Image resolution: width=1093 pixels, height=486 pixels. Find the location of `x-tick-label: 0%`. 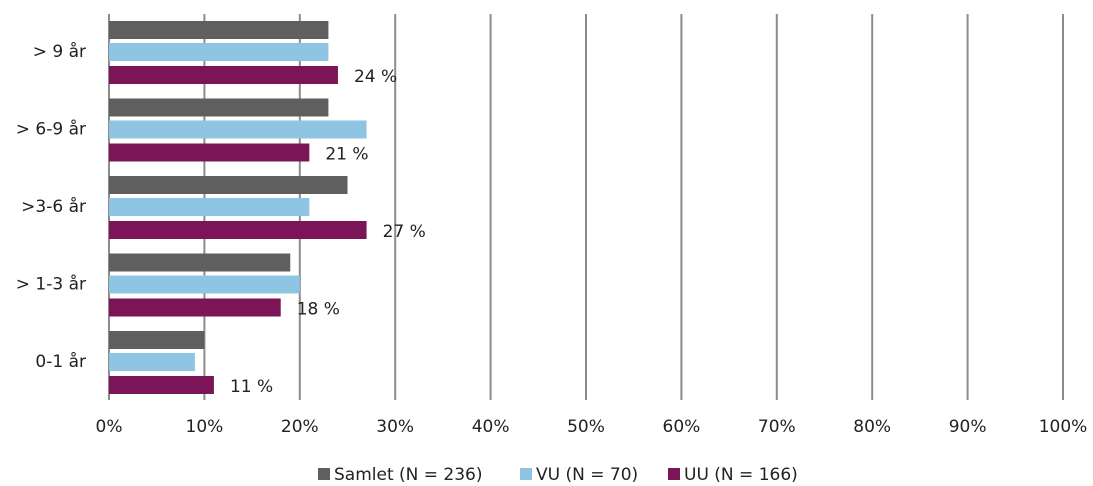

x-tick-label: 0% is located at coordinates (109, 427).